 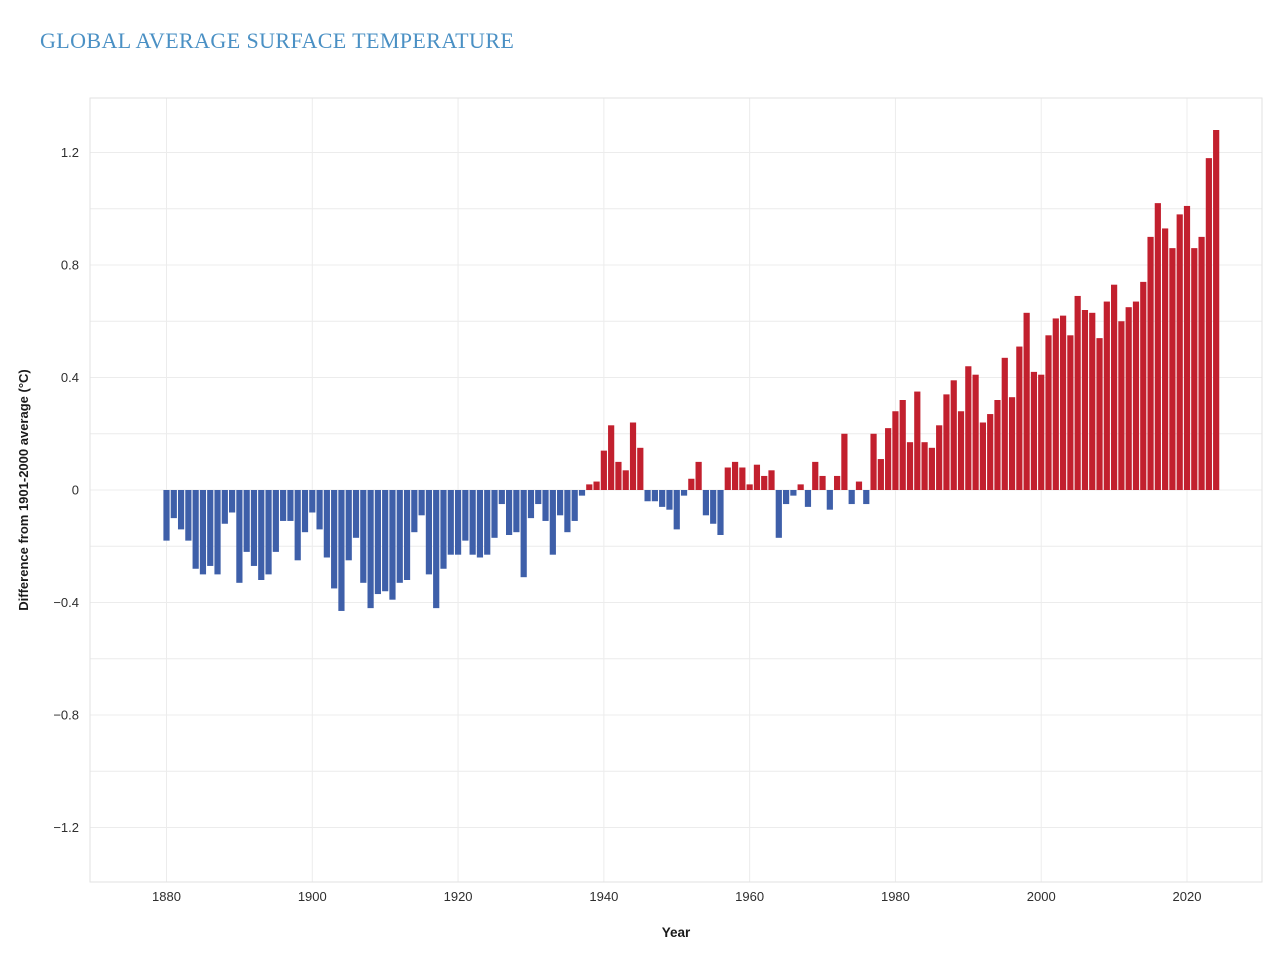 I want to click on bar-1940, so click(x=603, y=470).